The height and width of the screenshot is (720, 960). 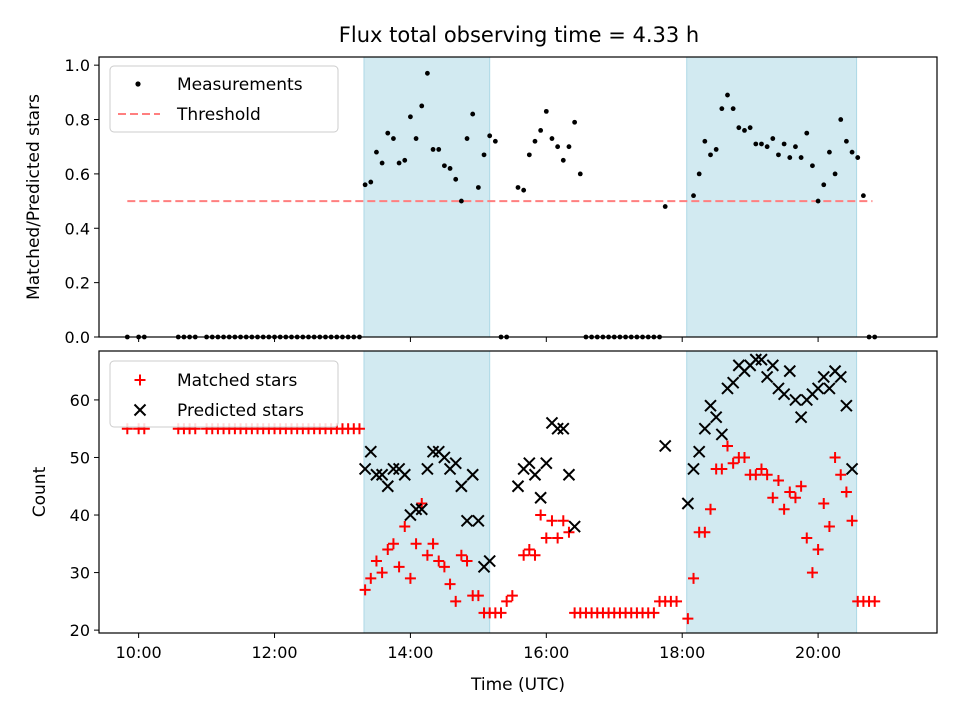 What do you see at coordinates (427, 492) in the screenshot?
I see `bottom-shaded-interval` at bounding box center [427, 492].